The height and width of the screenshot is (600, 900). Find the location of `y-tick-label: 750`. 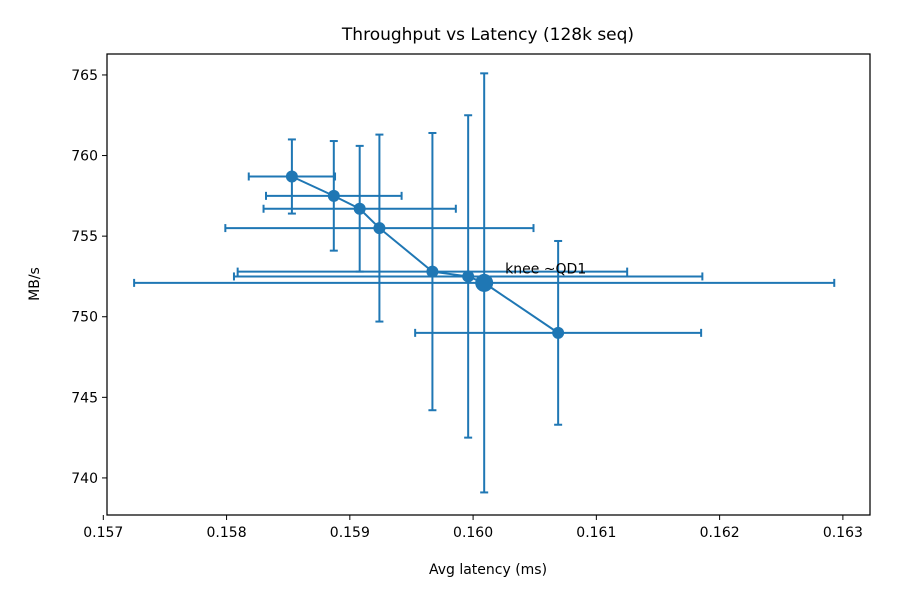

y-tick-label: 750 is located at coordinates (84, 318).